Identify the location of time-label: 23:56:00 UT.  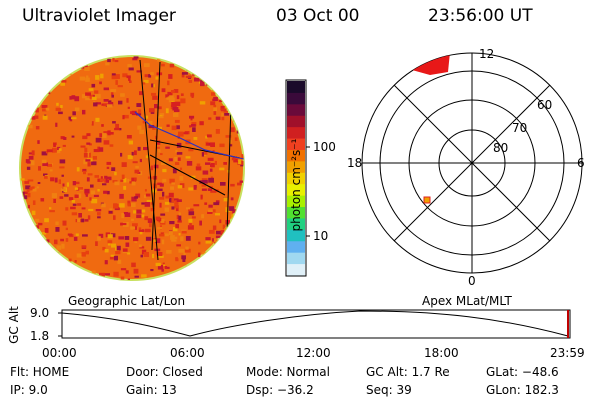
(480, 16).